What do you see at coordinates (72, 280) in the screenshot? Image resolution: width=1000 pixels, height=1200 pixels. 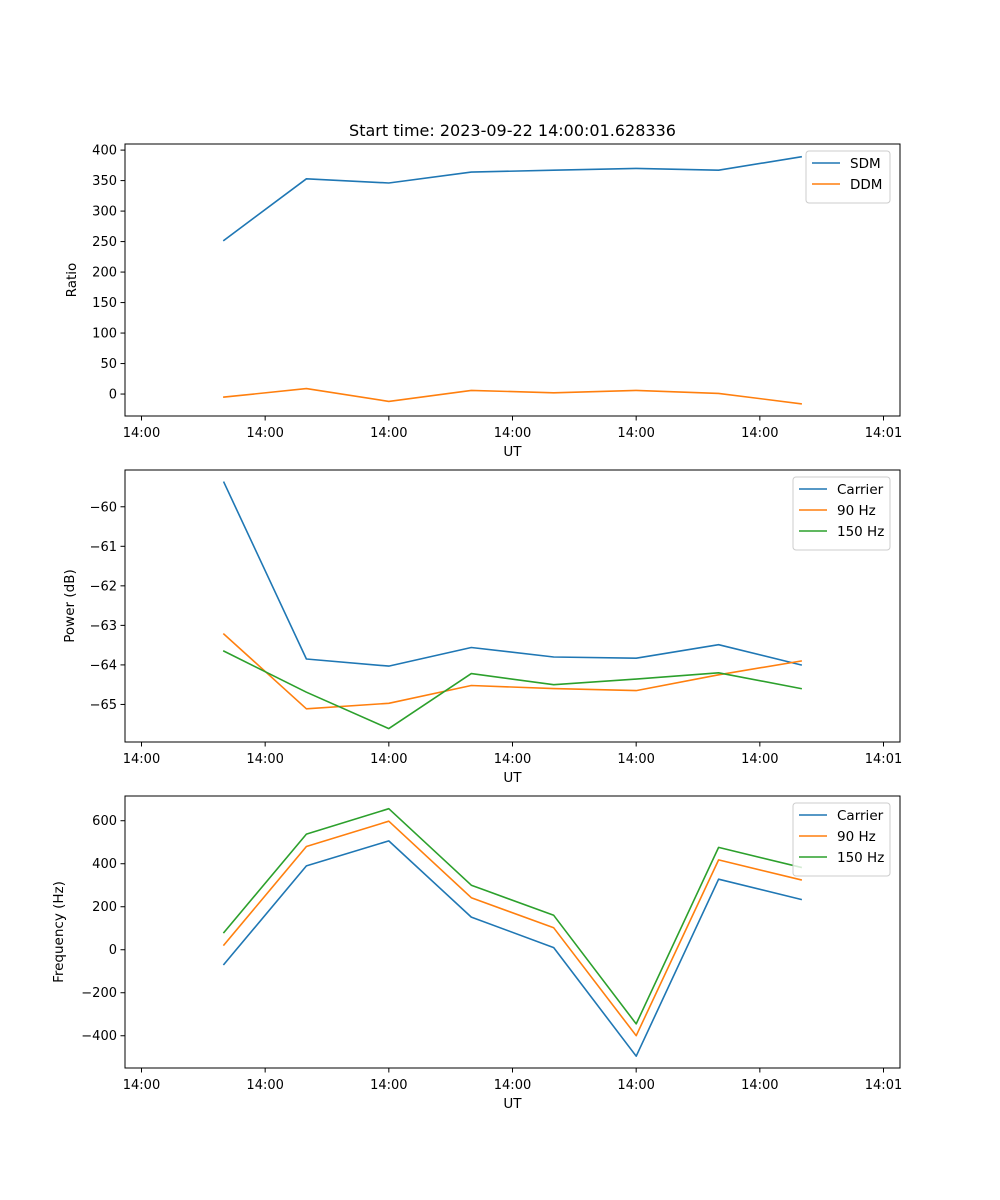 I see `y-axis-label: Ratio` at bounding box center [72, 280].